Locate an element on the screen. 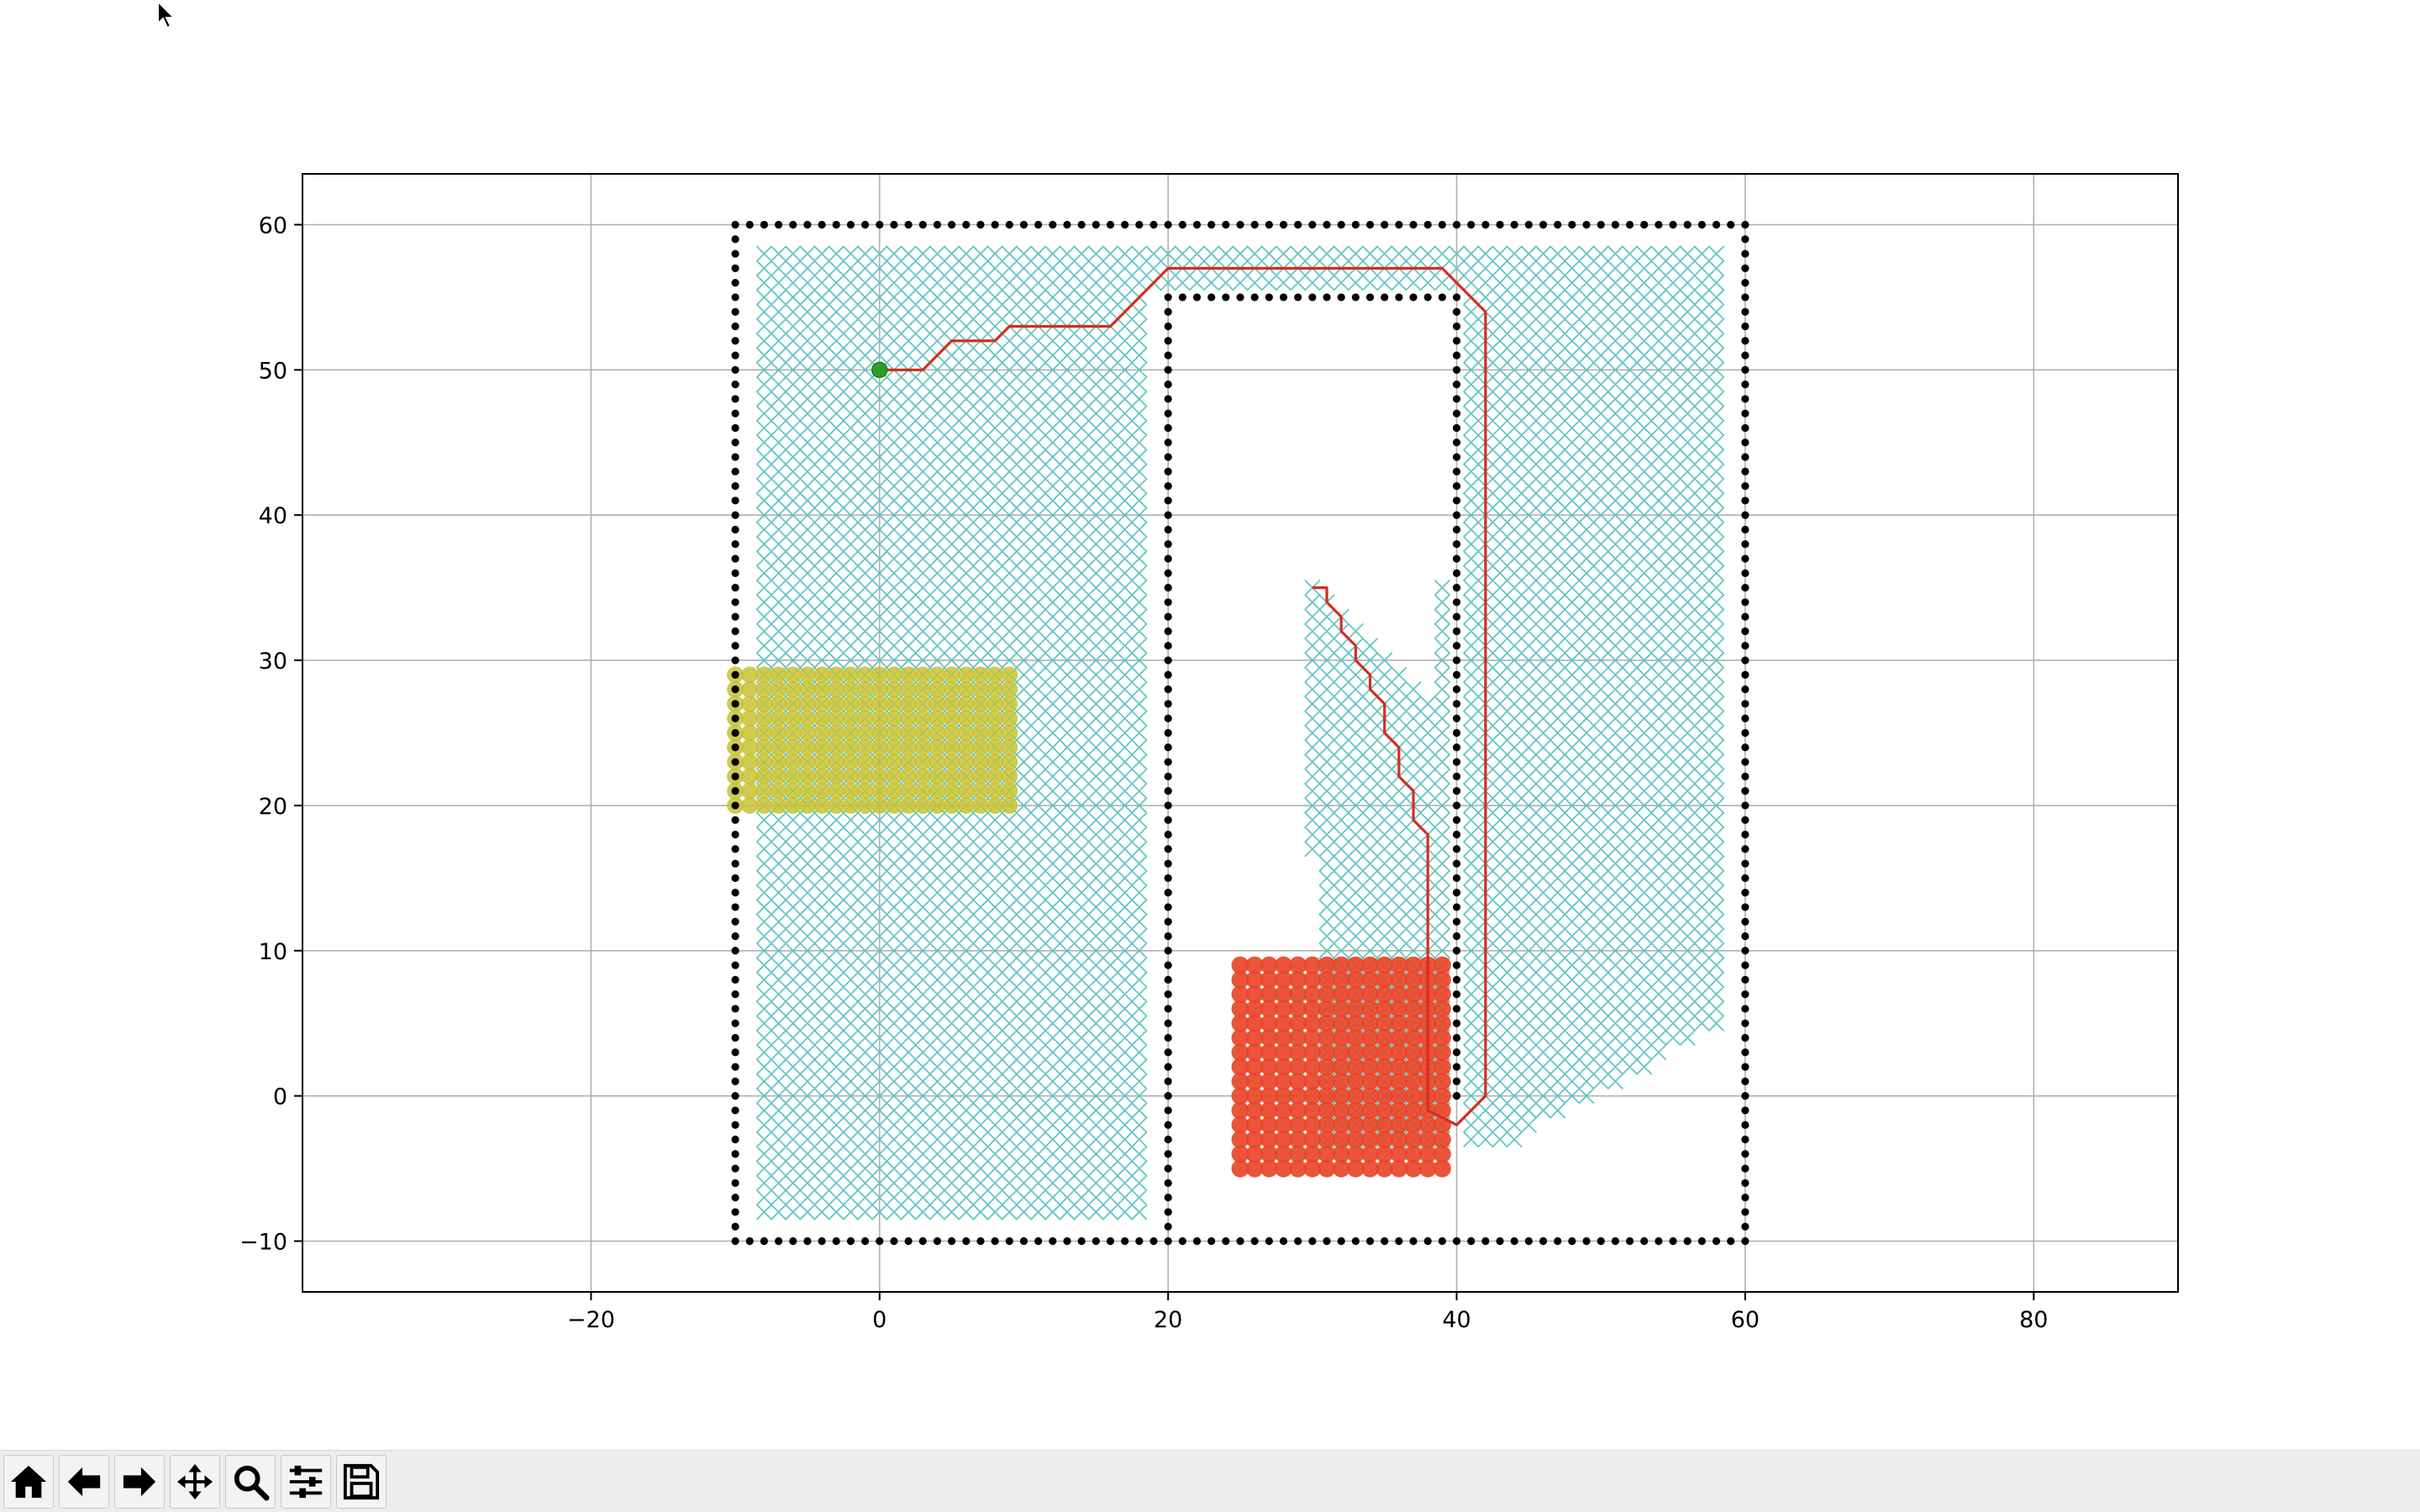 Image resolution: width=2420 pixels, height=1512 pixels. home-button is located at coordinates (28, 1481).